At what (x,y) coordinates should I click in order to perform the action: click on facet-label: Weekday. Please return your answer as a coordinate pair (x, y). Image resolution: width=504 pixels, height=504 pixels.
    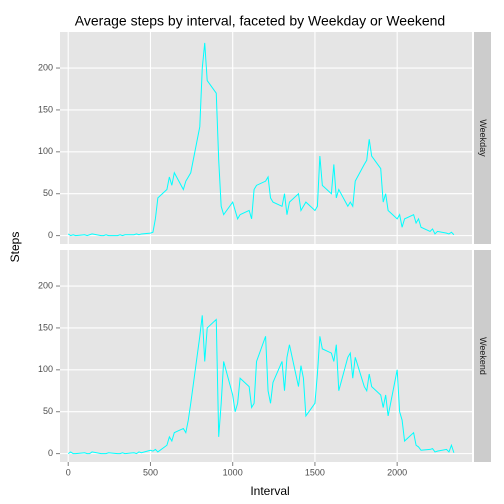
    Looking at the image, I should click on (483, 138).